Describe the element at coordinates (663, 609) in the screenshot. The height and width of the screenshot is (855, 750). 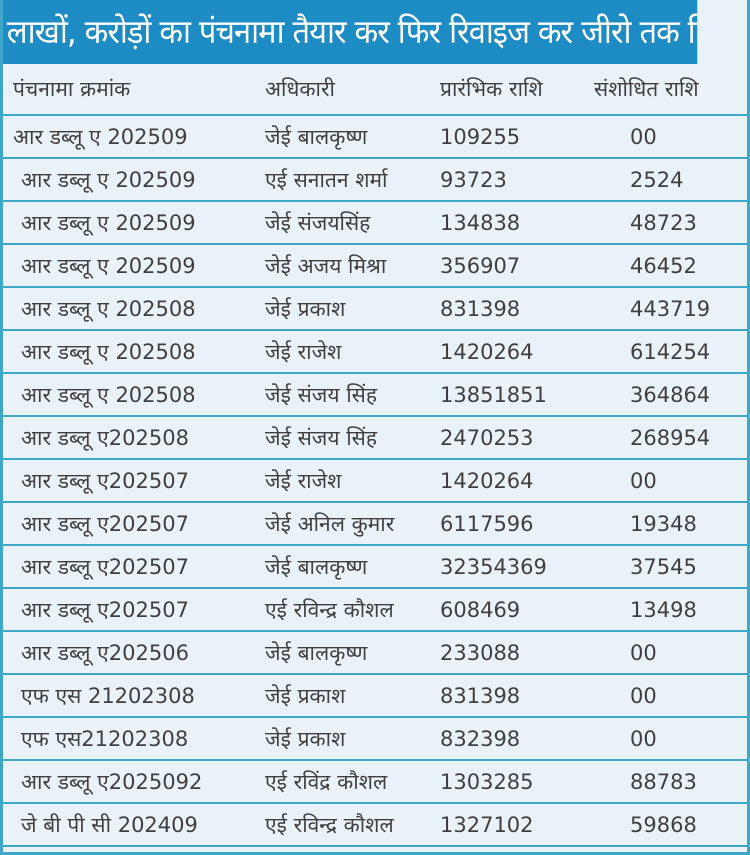
I see `cell-revised-amount: 13498` at that location.